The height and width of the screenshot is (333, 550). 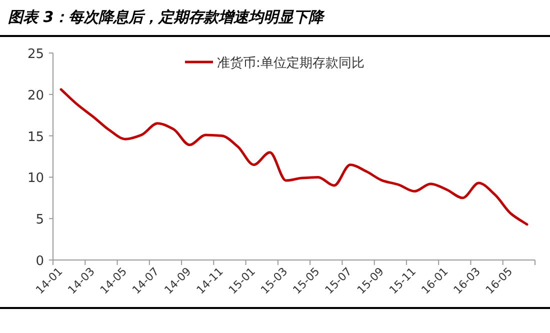 What do you see at coordinates (167, 17) in the screenshot?
I see `chart-title: 图表 3：每次降息后，定期存款增速均明显下降` at bounding box center [167, 17].